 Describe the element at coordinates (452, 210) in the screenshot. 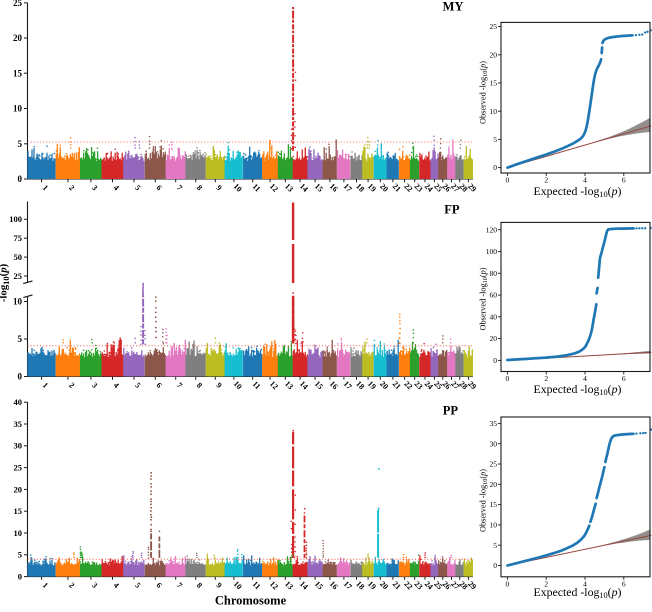

I see `svg-text: FP` at that location.